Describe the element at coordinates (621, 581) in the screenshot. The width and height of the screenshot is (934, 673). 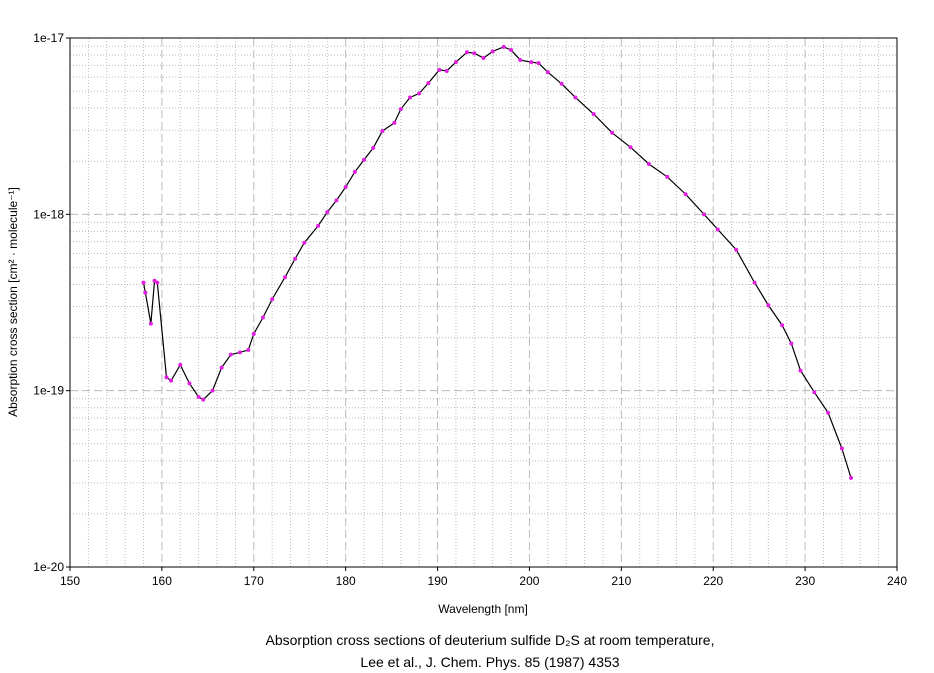
I see `x-tick-label: 210` at that location.